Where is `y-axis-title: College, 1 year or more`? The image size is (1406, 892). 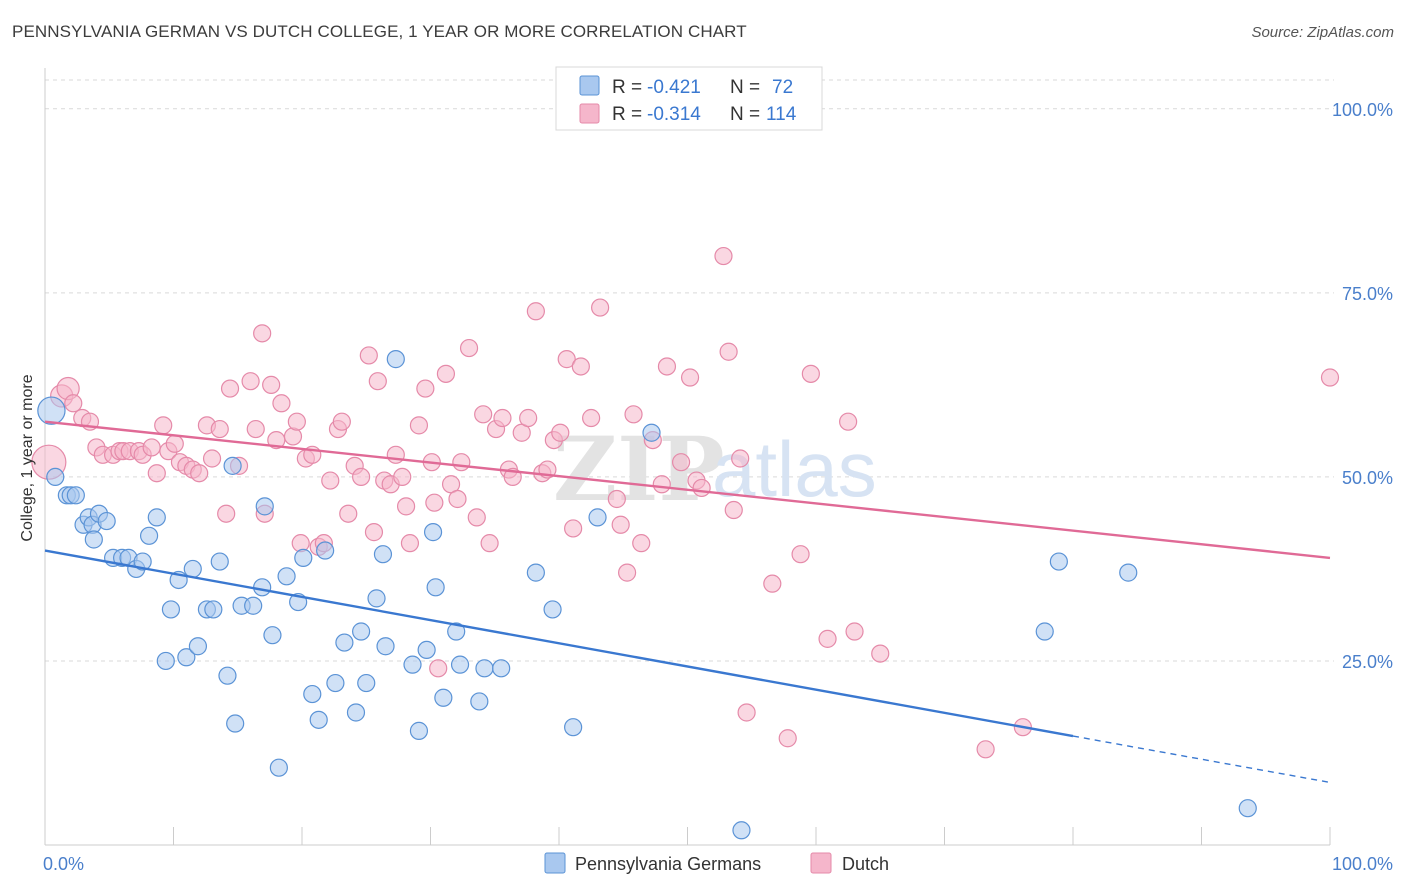 y-axis-title: College, 1 year or more is located at coordinates (27, 457).